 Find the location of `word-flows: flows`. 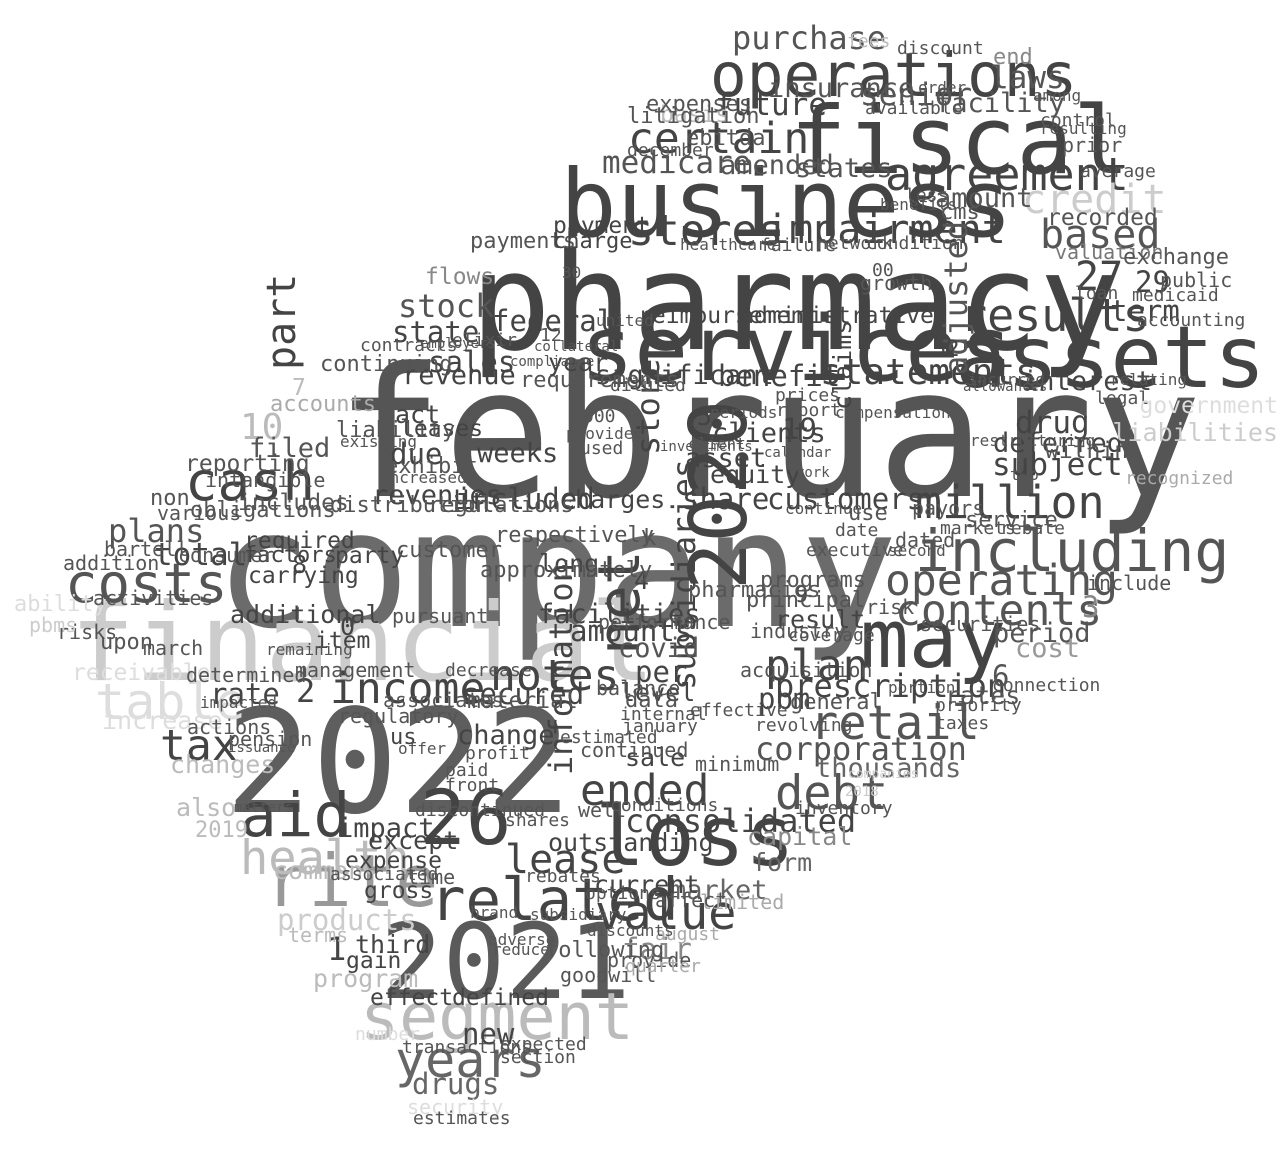

word-flows: flows is located at coordinates (460, 277).